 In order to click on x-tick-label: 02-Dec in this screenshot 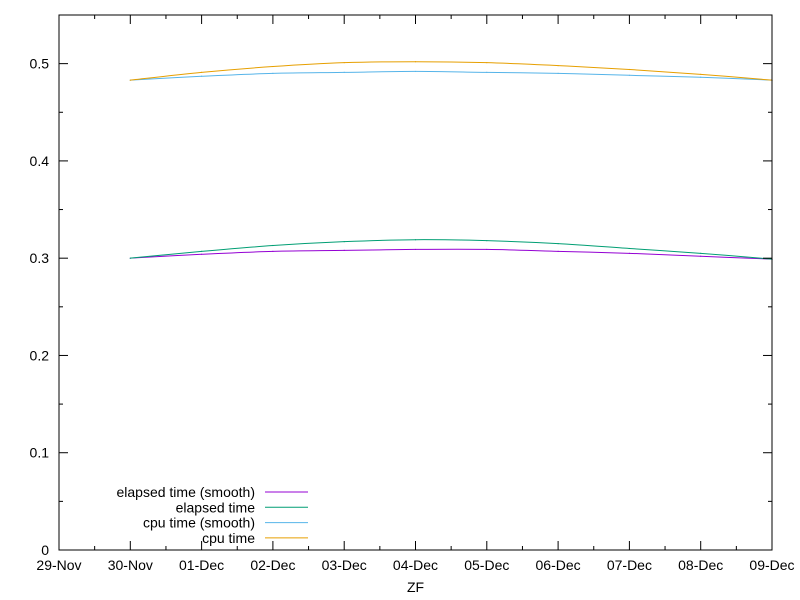, I will do `click(272, 565)`.